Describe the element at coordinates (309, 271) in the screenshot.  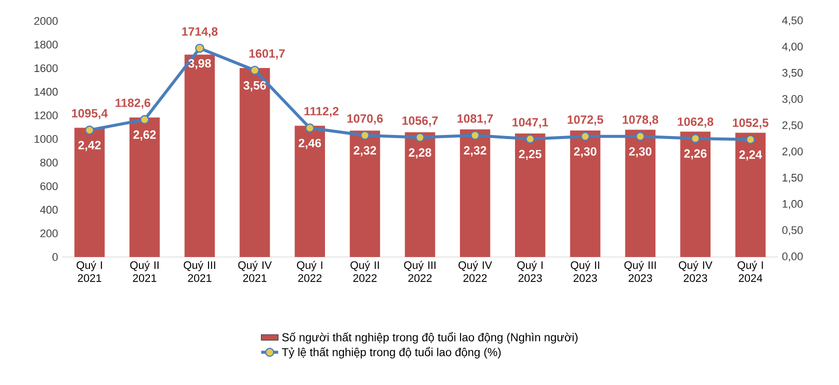
I see `x-tick-label: Quý I 2022` at that location.